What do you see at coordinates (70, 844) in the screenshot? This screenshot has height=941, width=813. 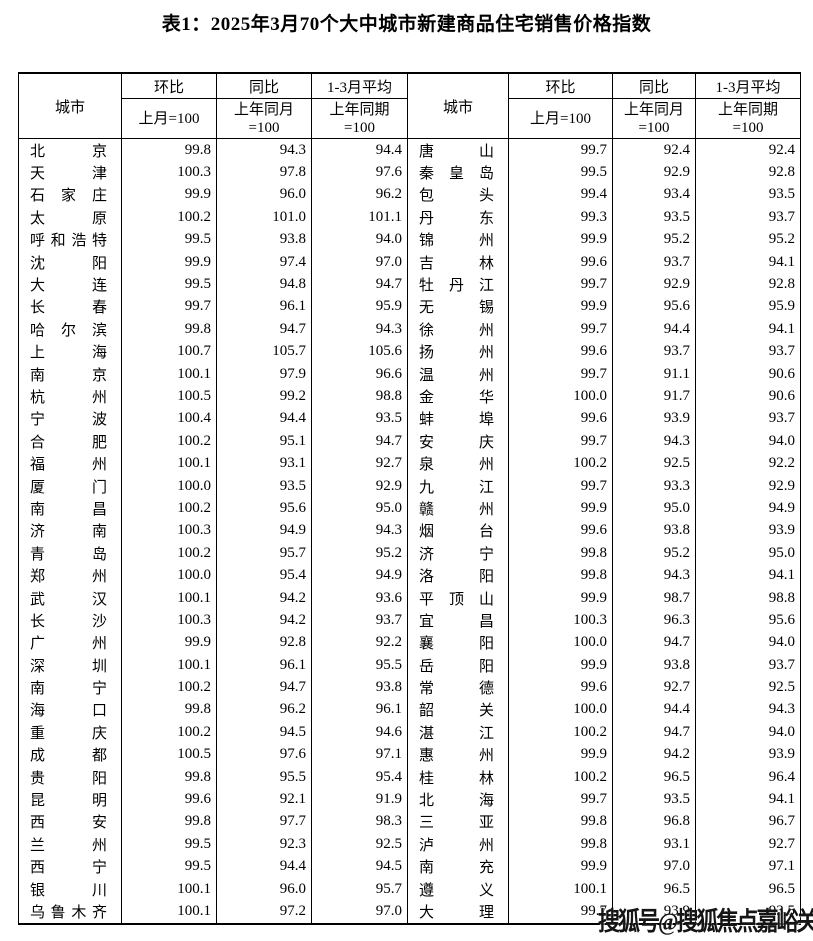 I see `city-cell: 兰州` at bounding box center [70, 844].